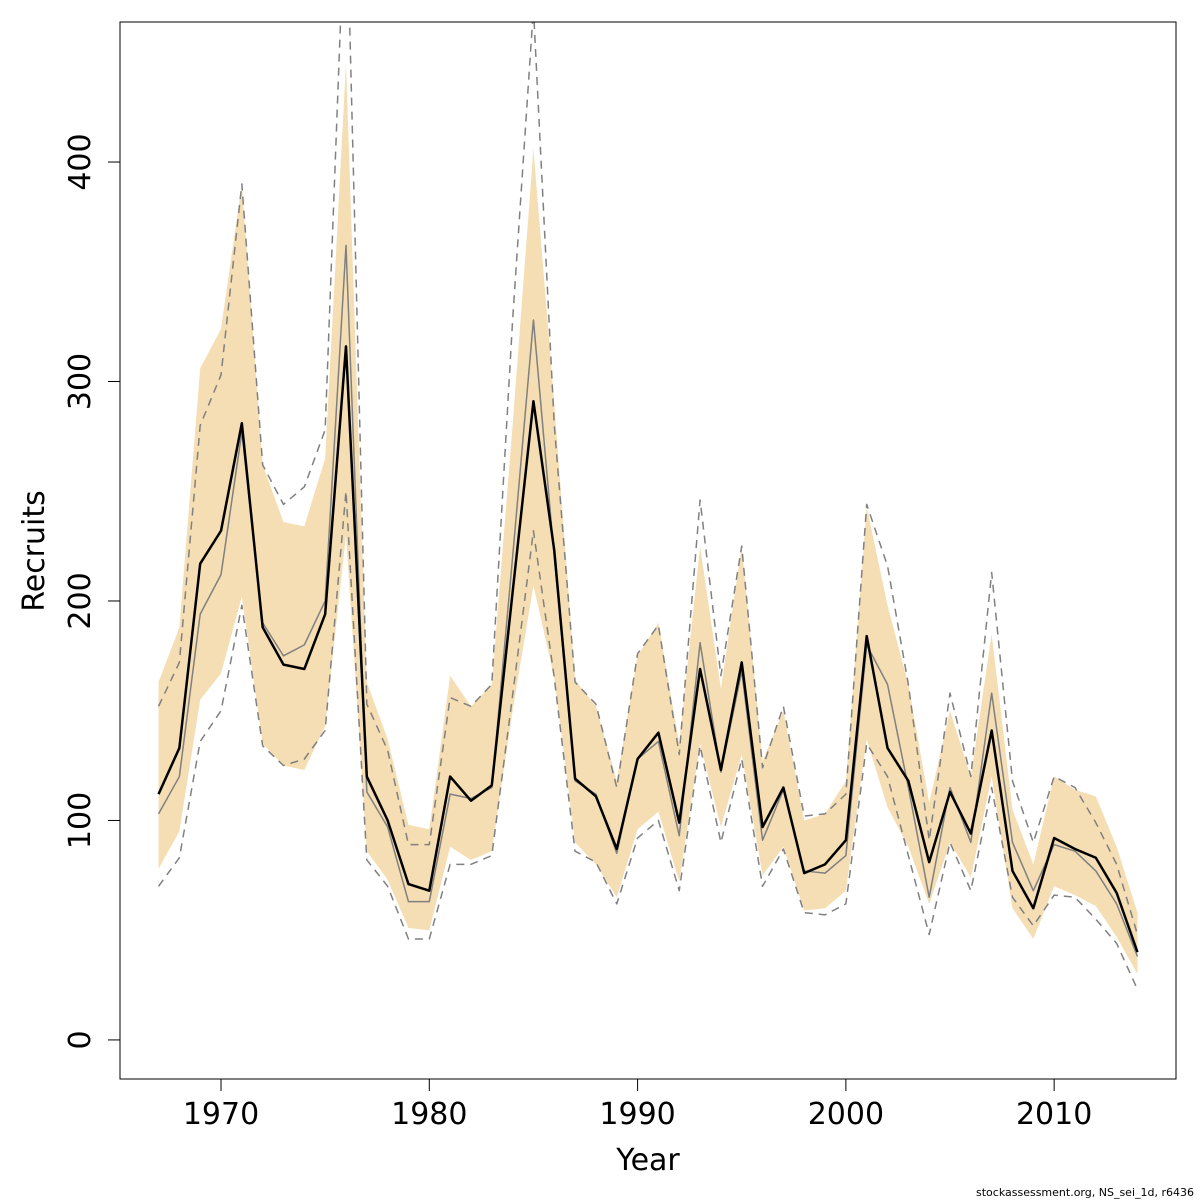 This screenshot has width=1200, height=1200. Describe the element at coordinates (429, 1114) in the screenshot. I see `x-tick-label: 1980` at that location.